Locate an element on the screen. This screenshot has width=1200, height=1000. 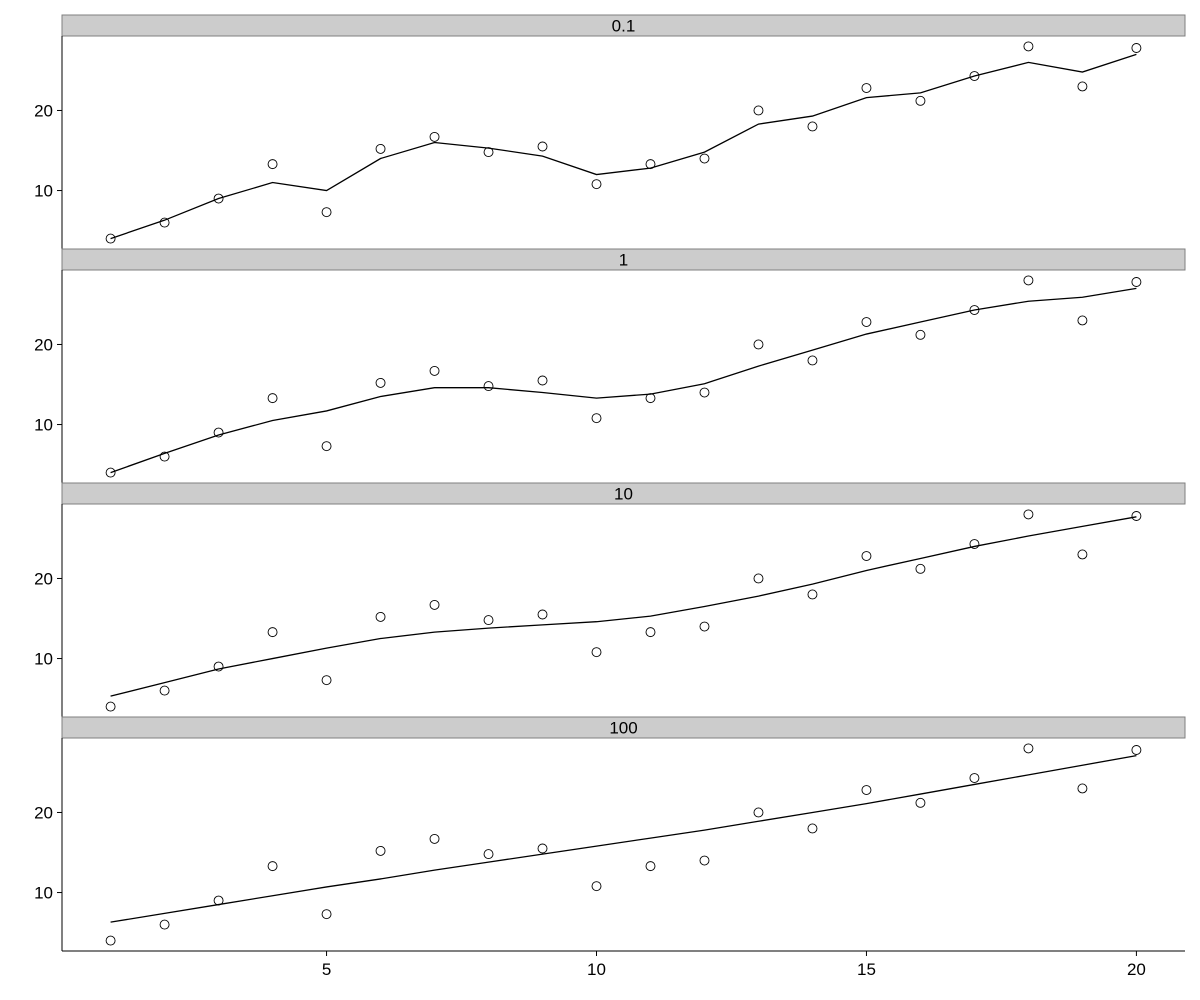
x-tick-label: 20 is located at coordinates (1136, 969).